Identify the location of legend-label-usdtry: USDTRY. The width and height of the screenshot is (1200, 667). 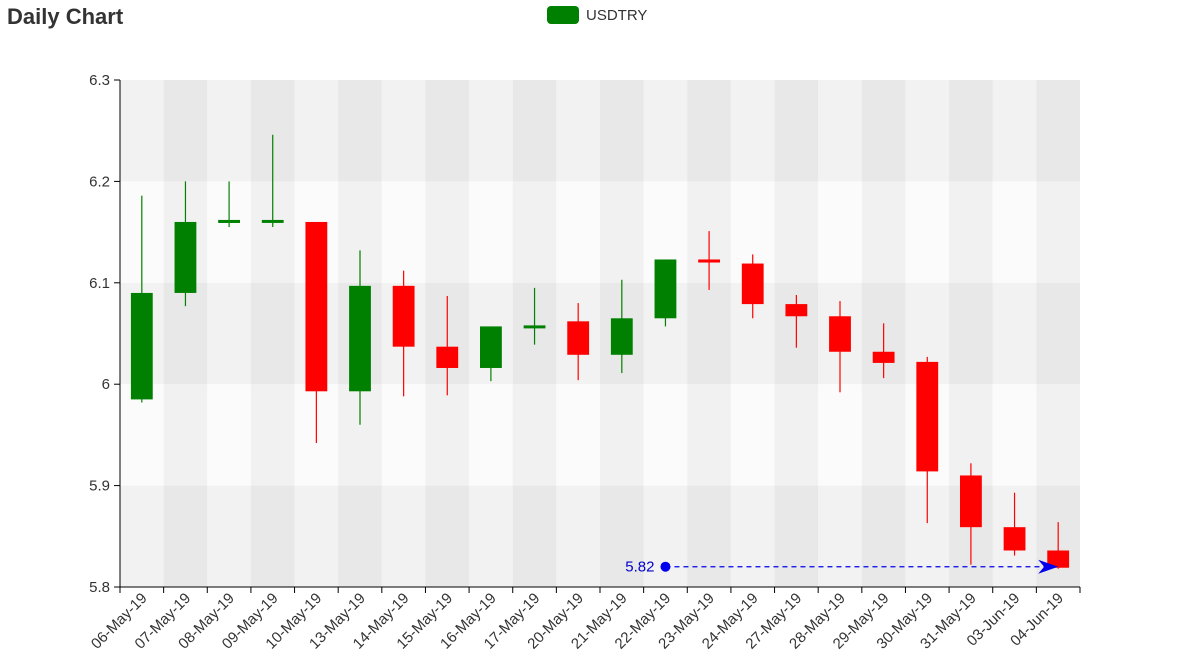
(617, 15).